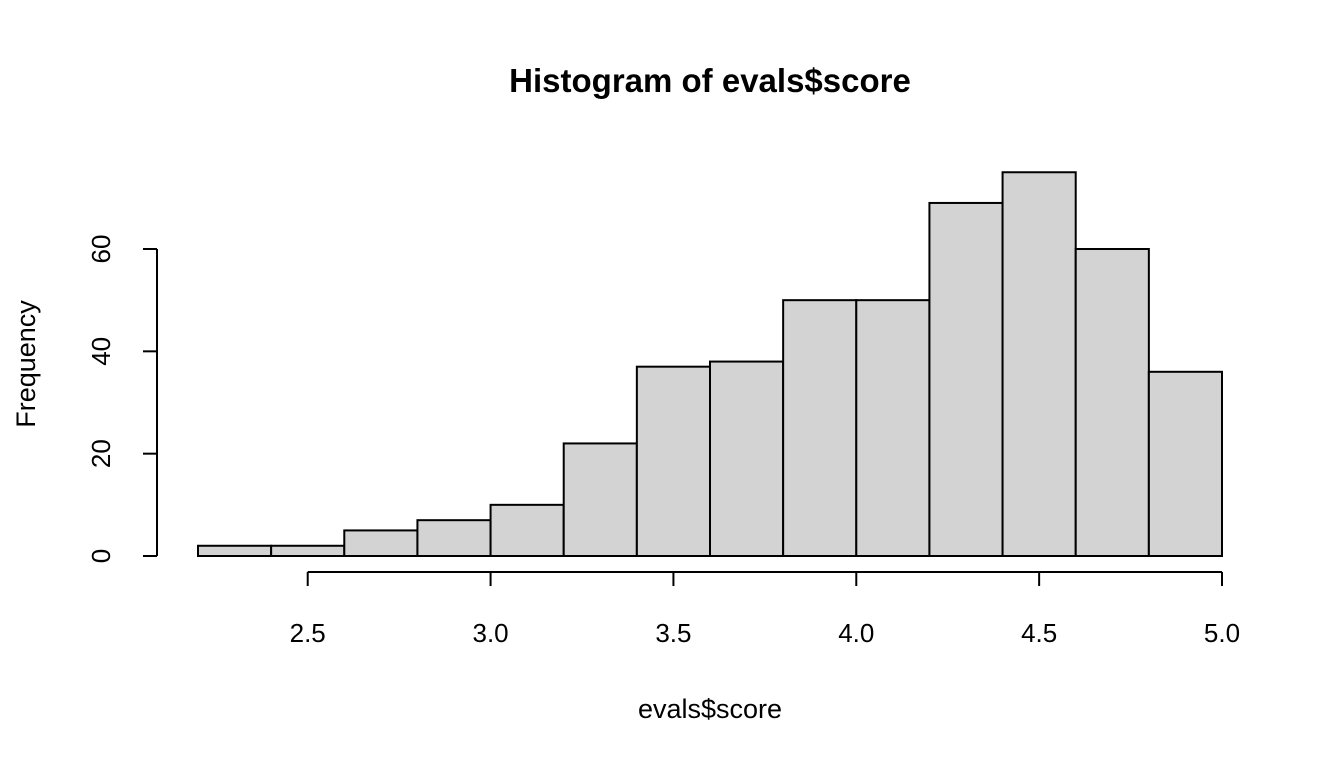  Describe the element at coordinates (710, 80) in the screenshot. I see `chart-title: Histogram of evals$score` at that location.